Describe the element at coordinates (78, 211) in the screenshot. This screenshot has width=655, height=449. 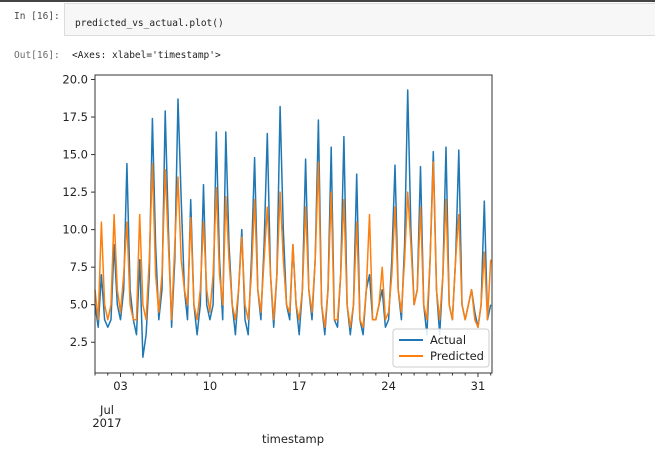
I see `y-axis: 2.5 5.0 7.5 10.0 12.5 15.0 17.5 20.0` at that location.